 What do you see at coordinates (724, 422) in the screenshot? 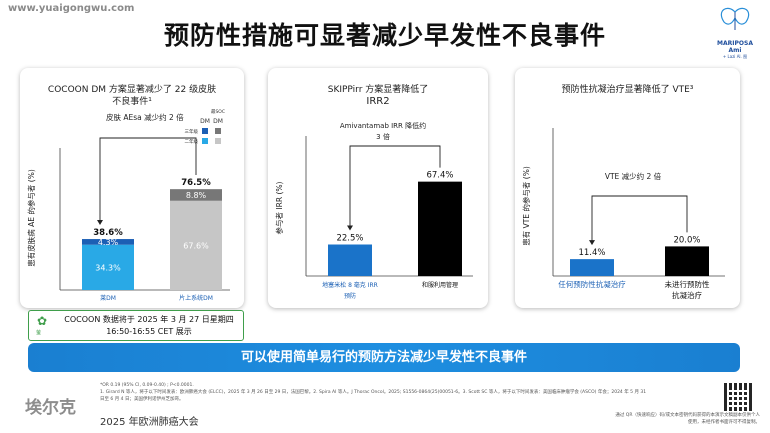
I see `qr-caption-line2: 使用，未经作者书面许可不得复制。` at bounding box center [724, 422].